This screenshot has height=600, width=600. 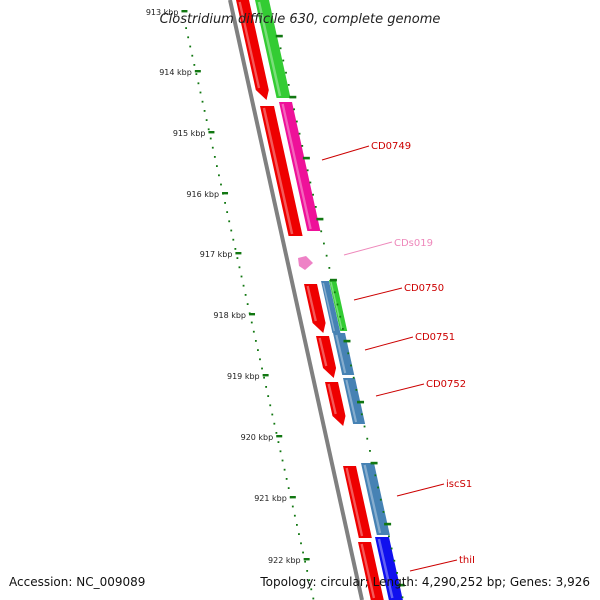 What do you see at coordinates (385, 568) in the screenshot?
I see `gene-feature-blue-shine` at bounding box center [385, 568].